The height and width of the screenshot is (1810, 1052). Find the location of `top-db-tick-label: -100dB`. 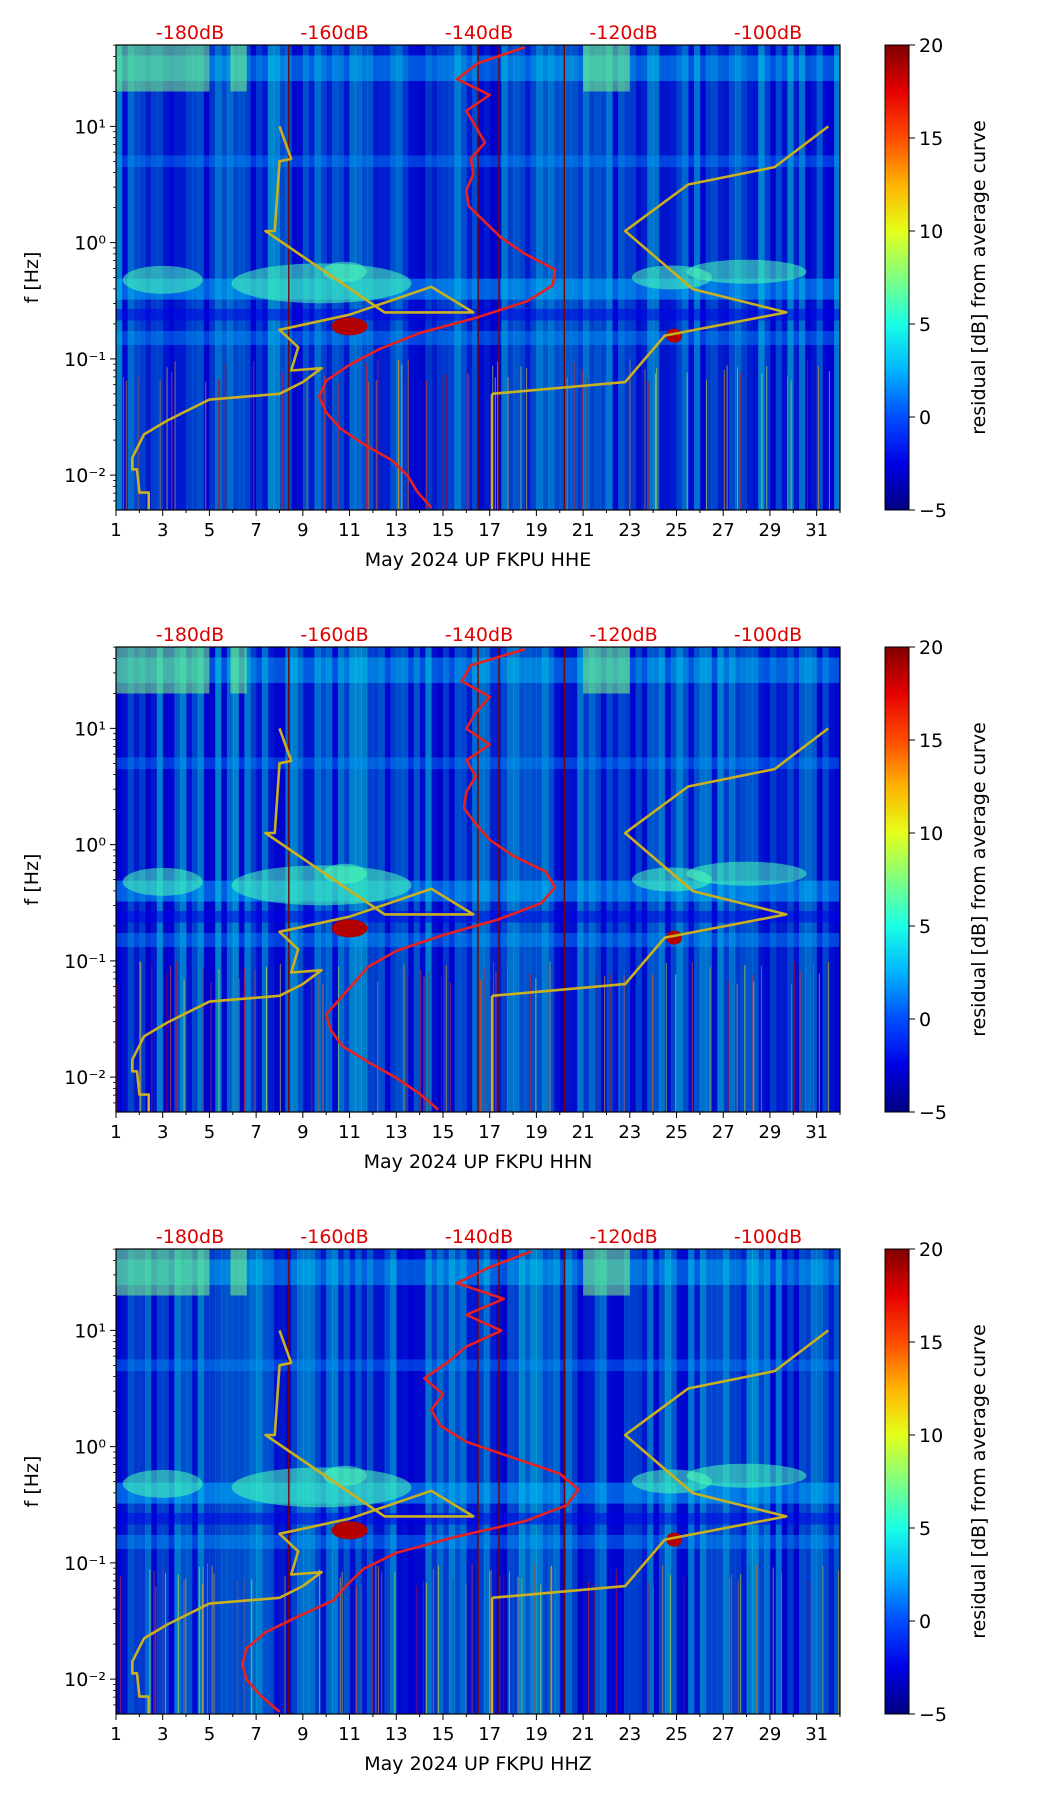

top-db-tick-label: -100dB is located at coordinates (768, 33).